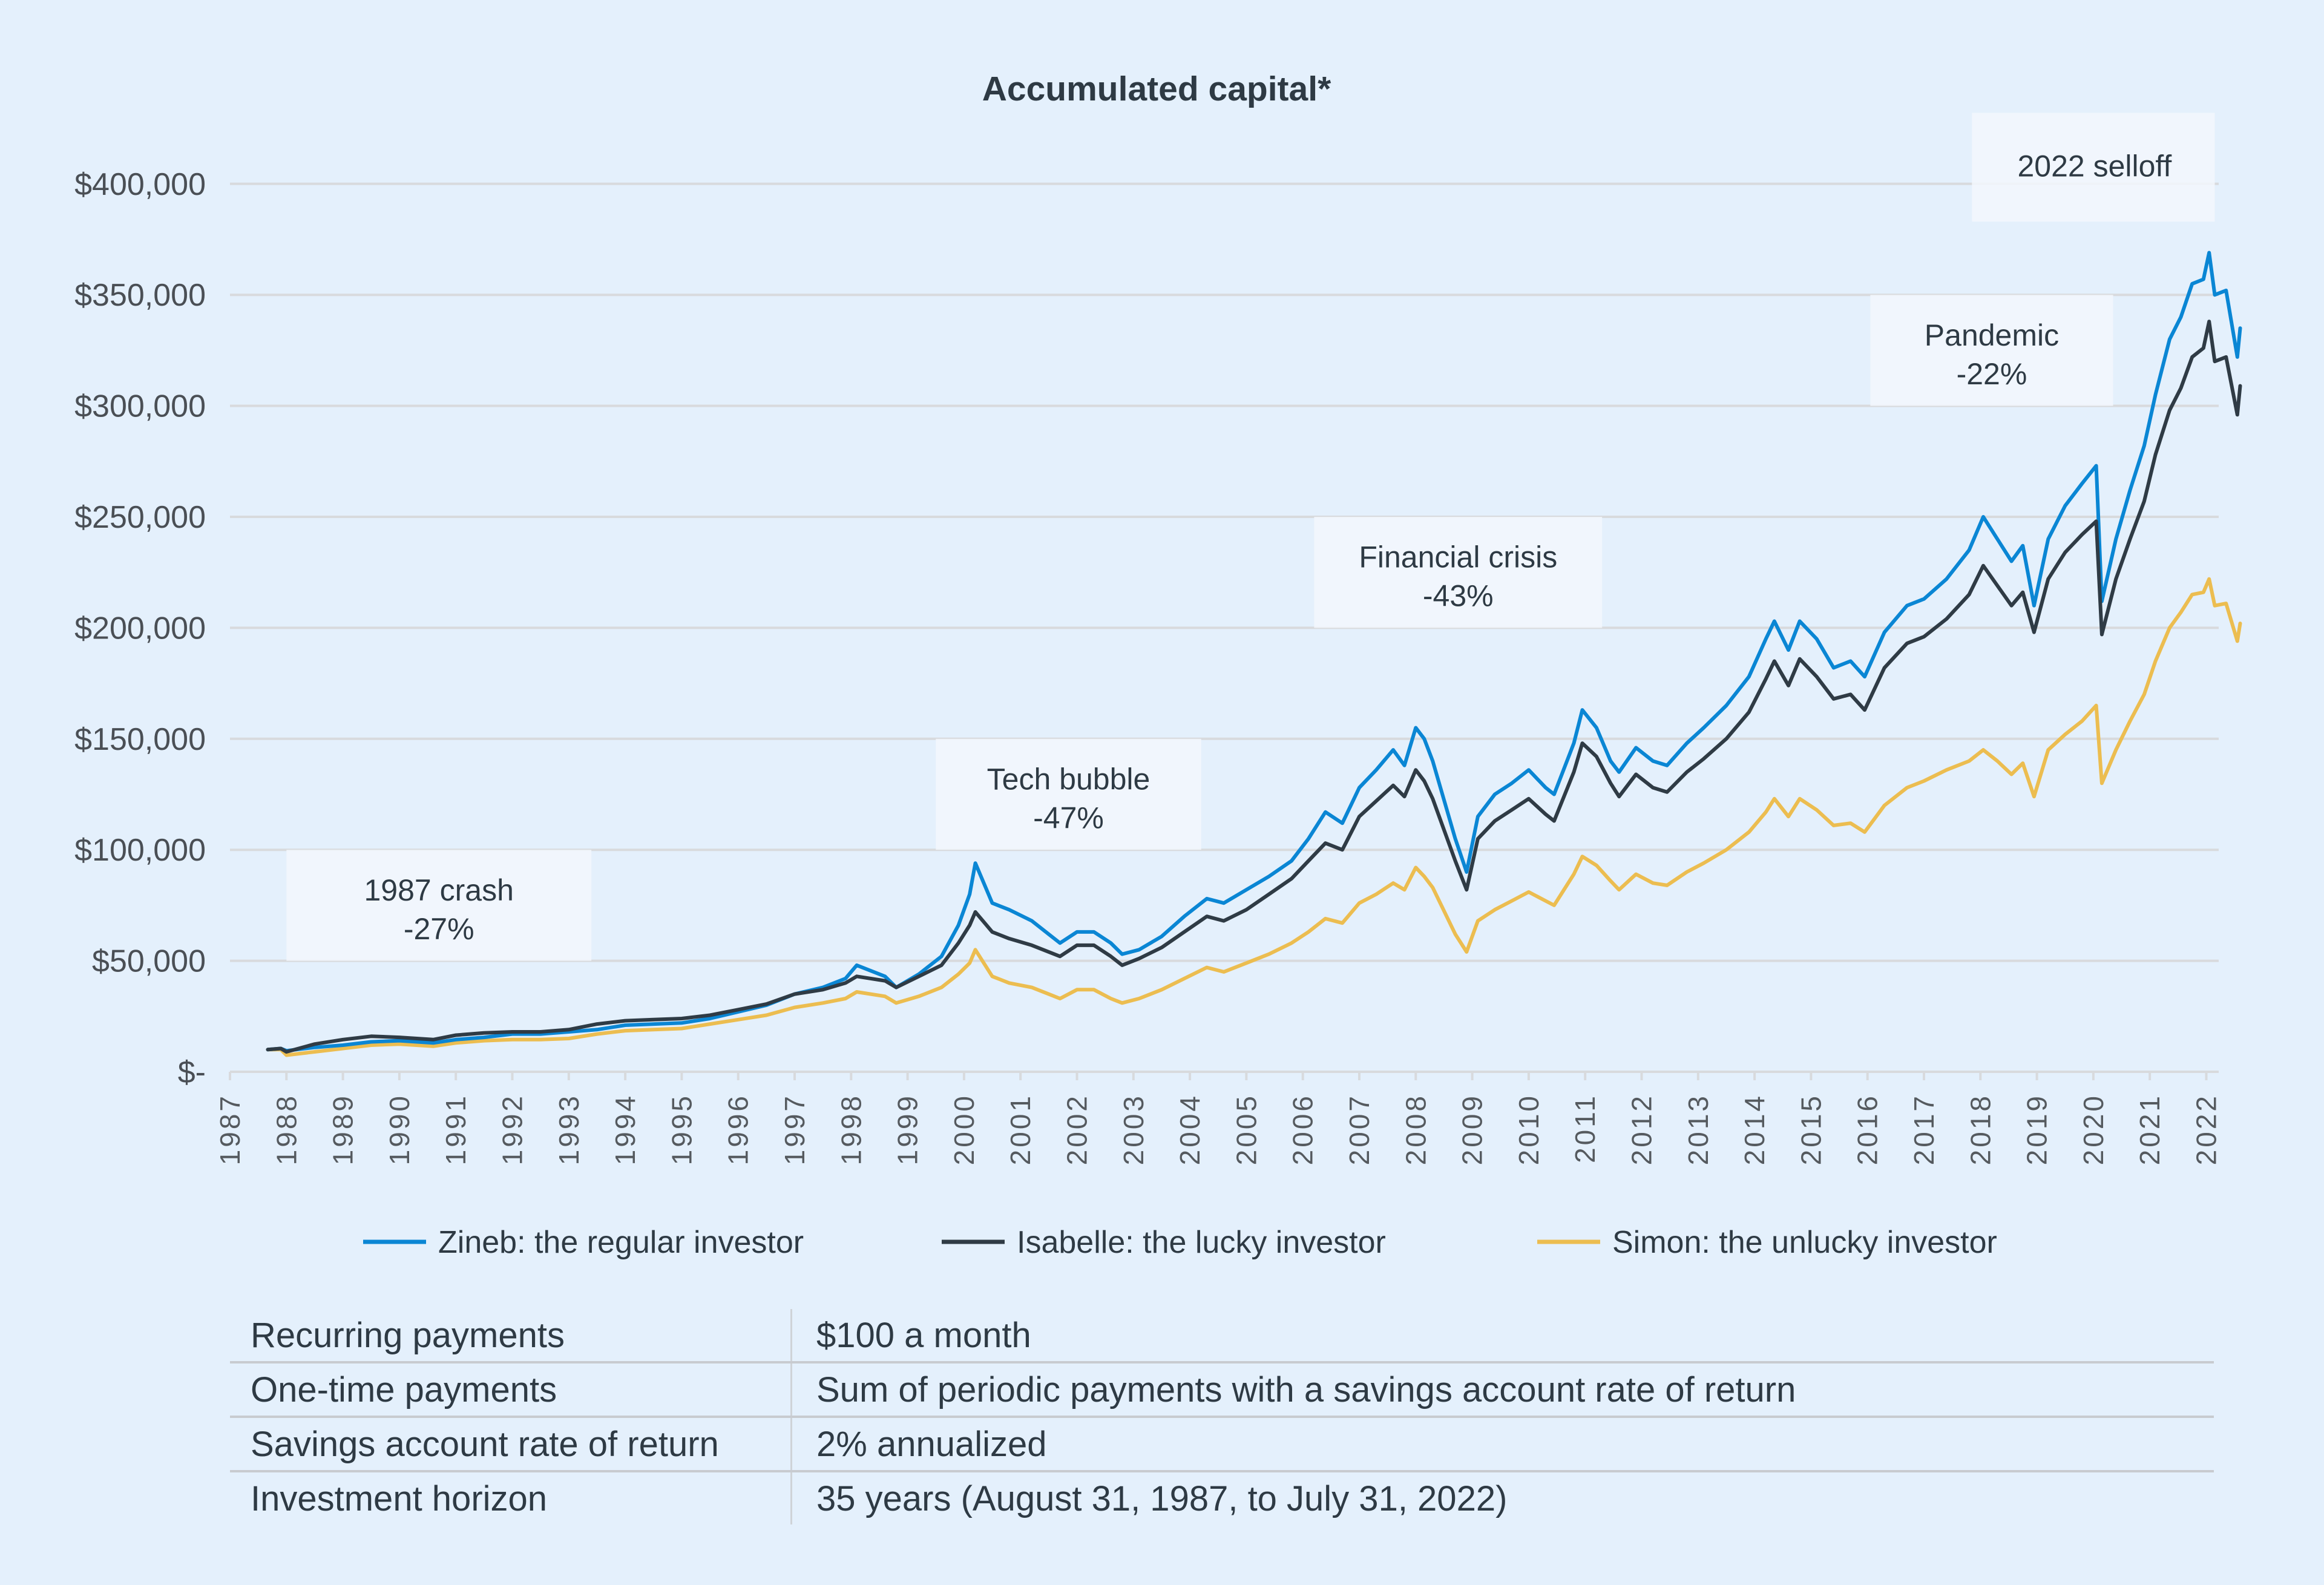 This screenshot has height=1585, width=2324. What do you see at coordinates (1458, 596) in the screenshot?
I see `annotation-drawdown: -43%` at bounding box center [1458, 596].